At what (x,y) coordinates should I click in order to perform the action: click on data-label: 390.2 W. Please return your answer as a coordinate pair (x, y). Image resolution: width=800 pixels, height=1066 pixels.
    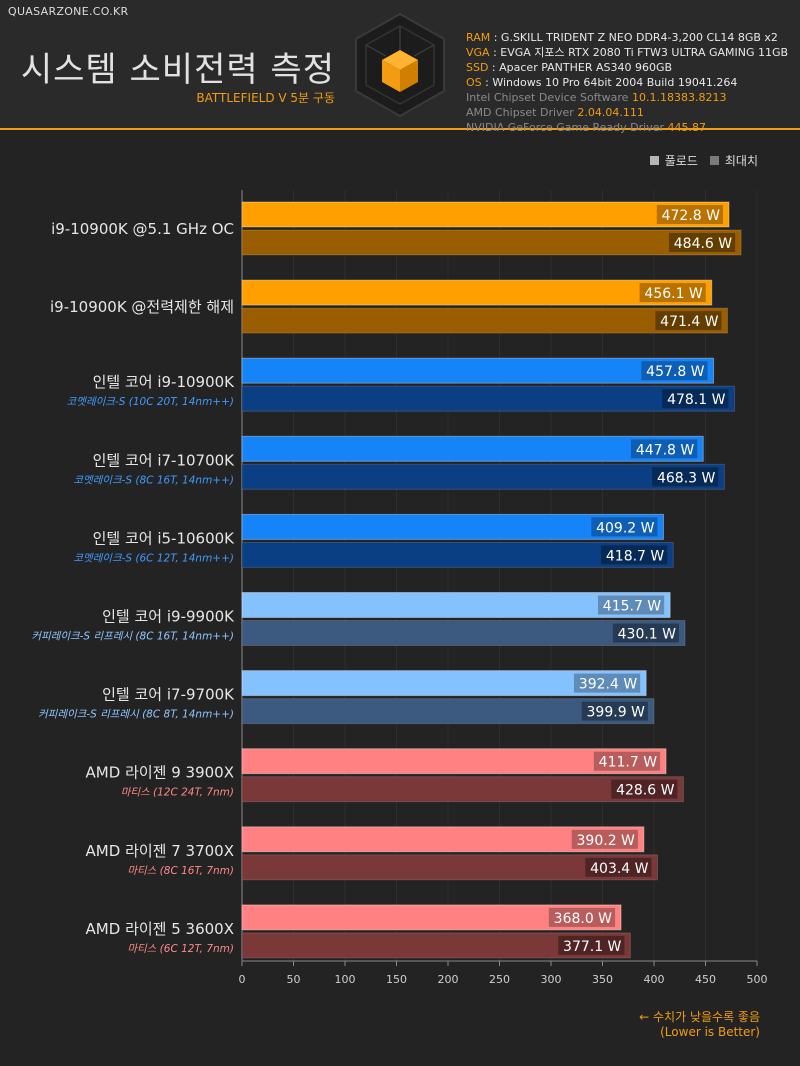
    Looking at the image, I should click on (606, 841).